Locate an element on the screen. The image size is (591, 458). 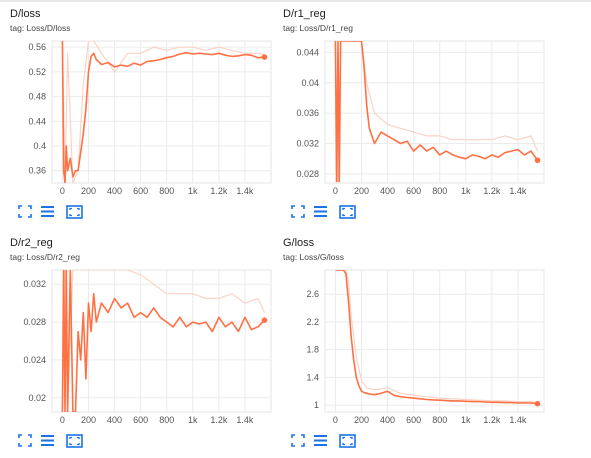
card-title: D/r2_reg is located at coordinates (31, 243).